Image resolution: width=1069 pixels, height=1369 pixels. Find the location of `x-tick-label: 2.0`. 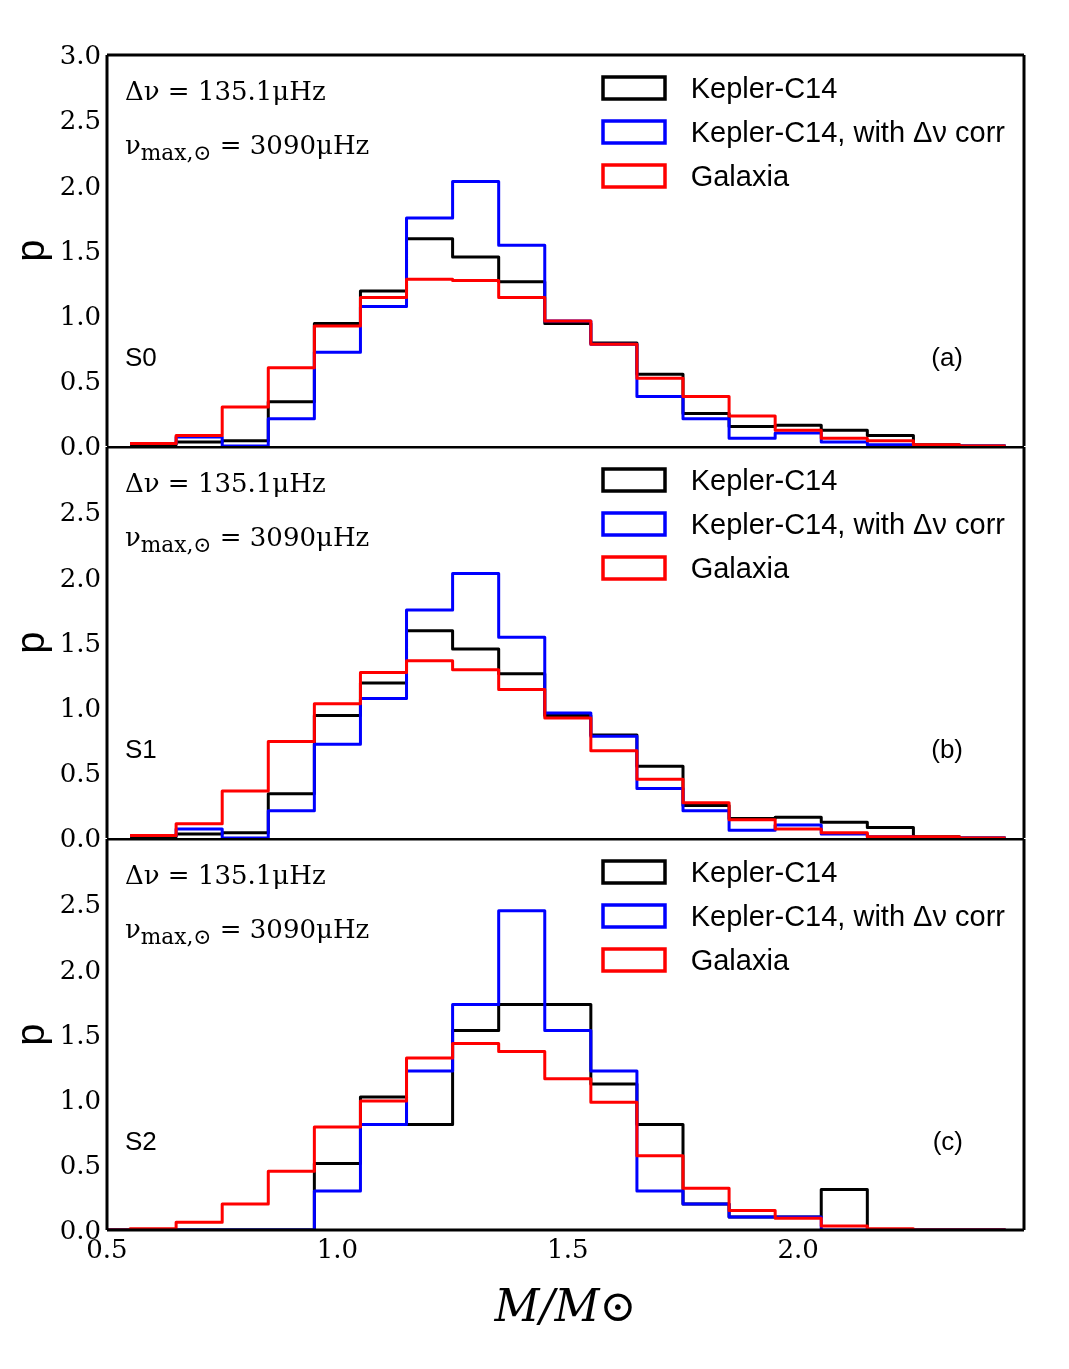

x-tick-label: 2.0 is located at coordinates (798, 1249).